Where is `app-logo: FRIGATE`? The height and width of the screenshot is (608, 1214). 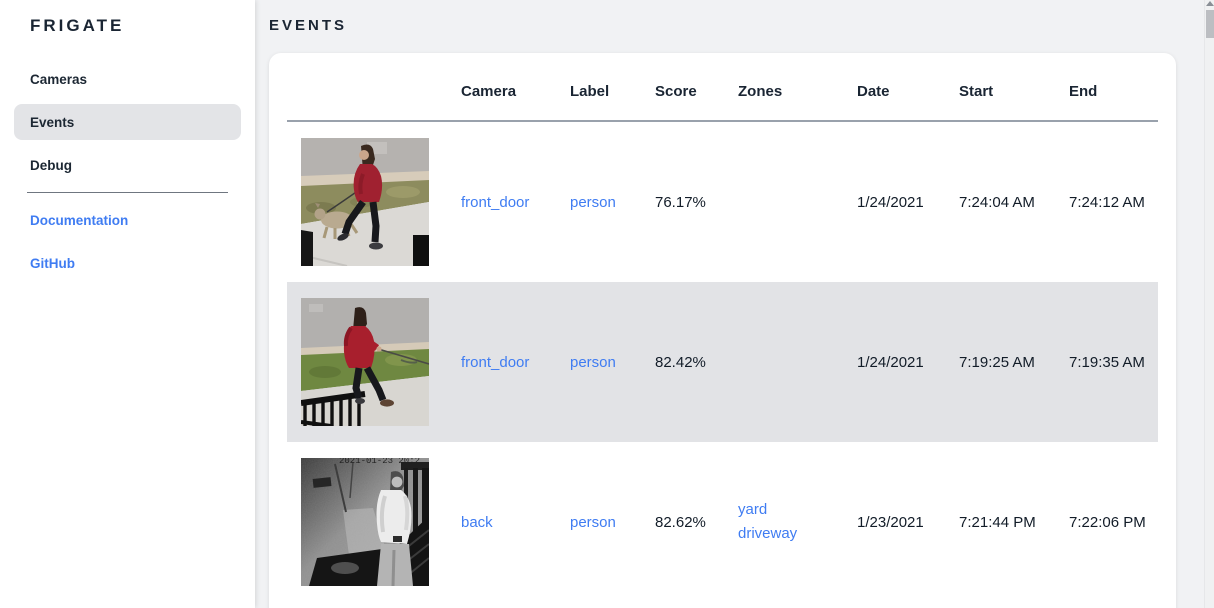
app-logo: FRIGATE is located at coordinates (77, 25).